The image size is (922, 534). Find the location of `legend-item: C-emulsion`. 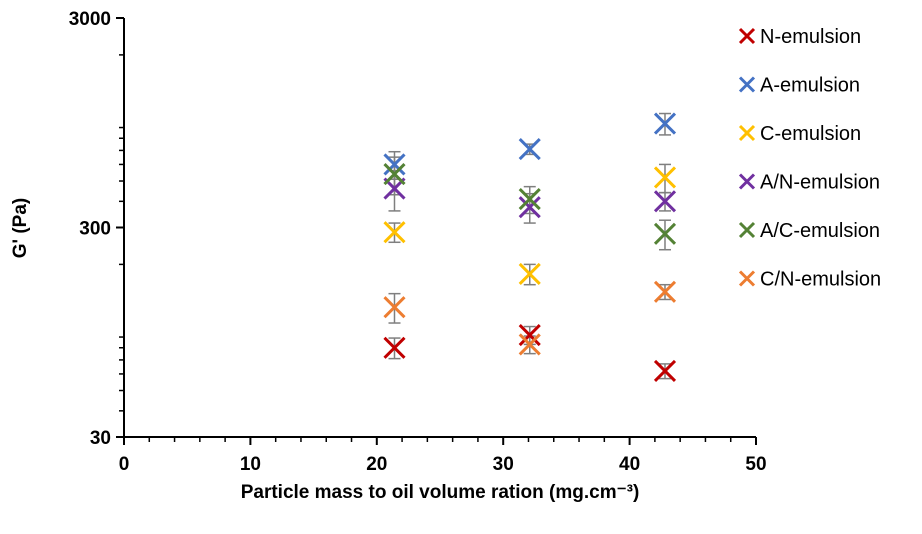

legend-item: C-emulsion is located at coordinates (799, 134).